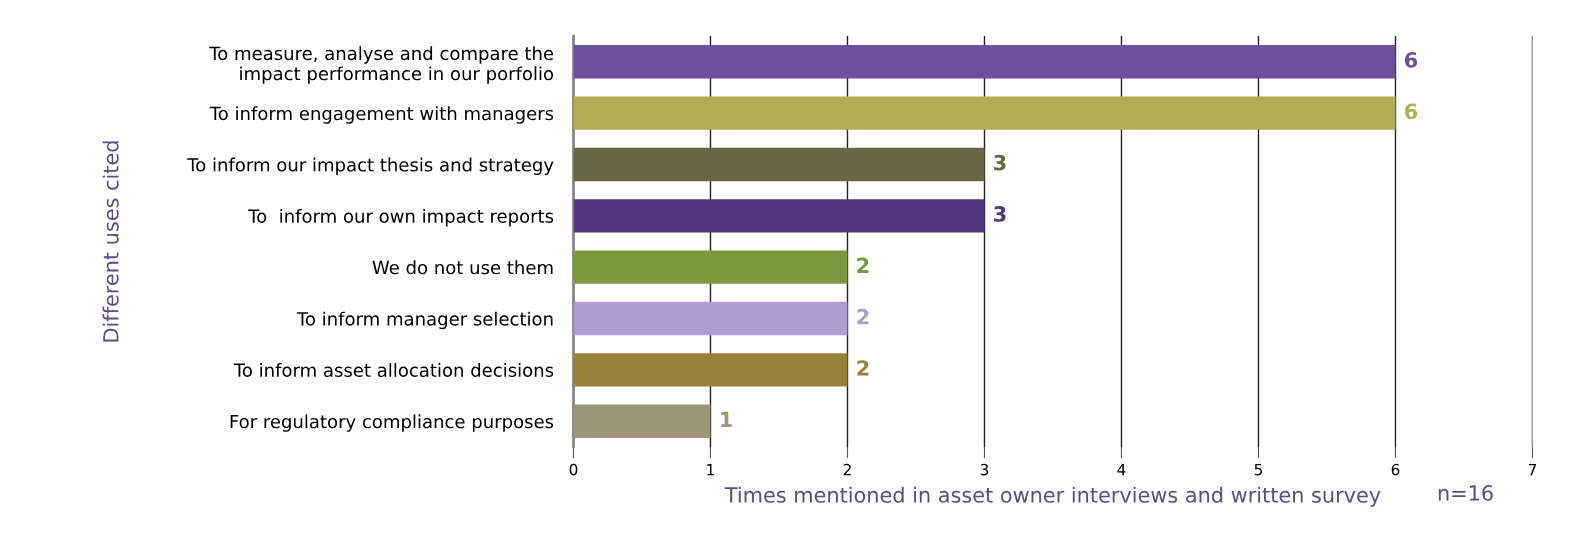 The image size is (1593, 547). I want to click on data-label: 1, so click(726, 419).